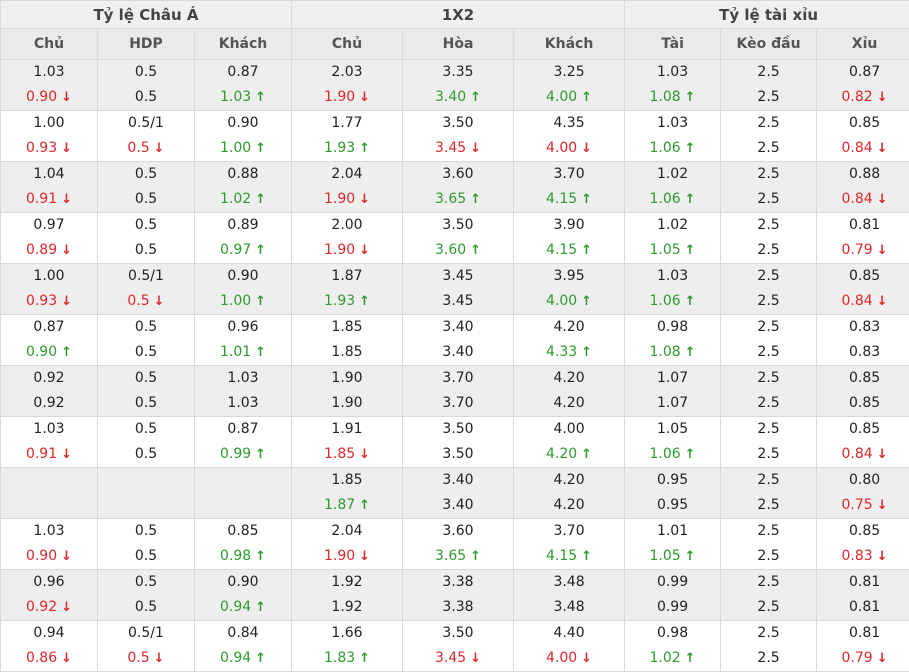 The width and height of the screenshot is (909, 672). Describe the element at coordinates (146, 493) in the screenshot. I see `odds-cell-hdp` at that location.